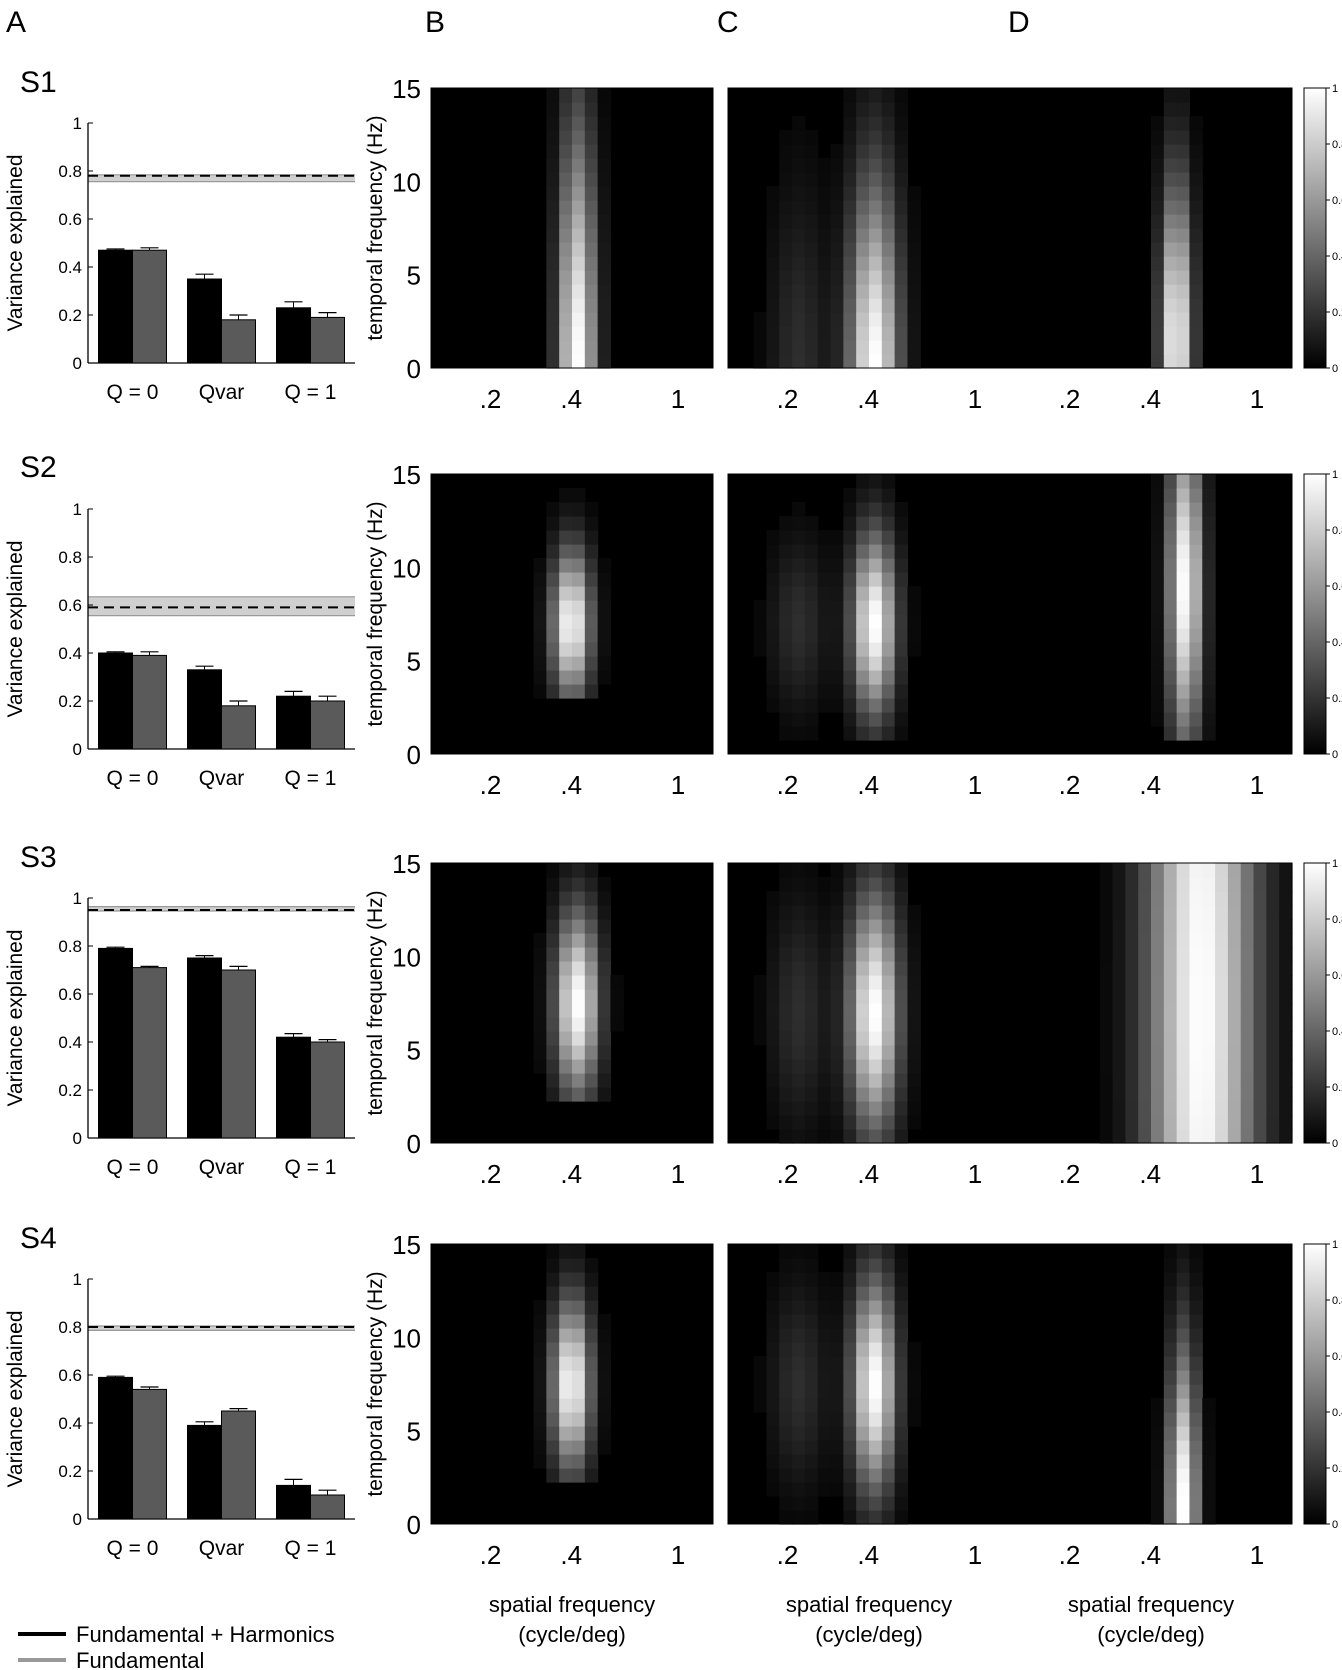 Image resolution: width=1342 pixels, height=1670 pixels. What do you see at coordinates (1337, 920) in the screenshot?
I see `colorbar-tick-label: 0.8` at bounding box center [1337, 920].